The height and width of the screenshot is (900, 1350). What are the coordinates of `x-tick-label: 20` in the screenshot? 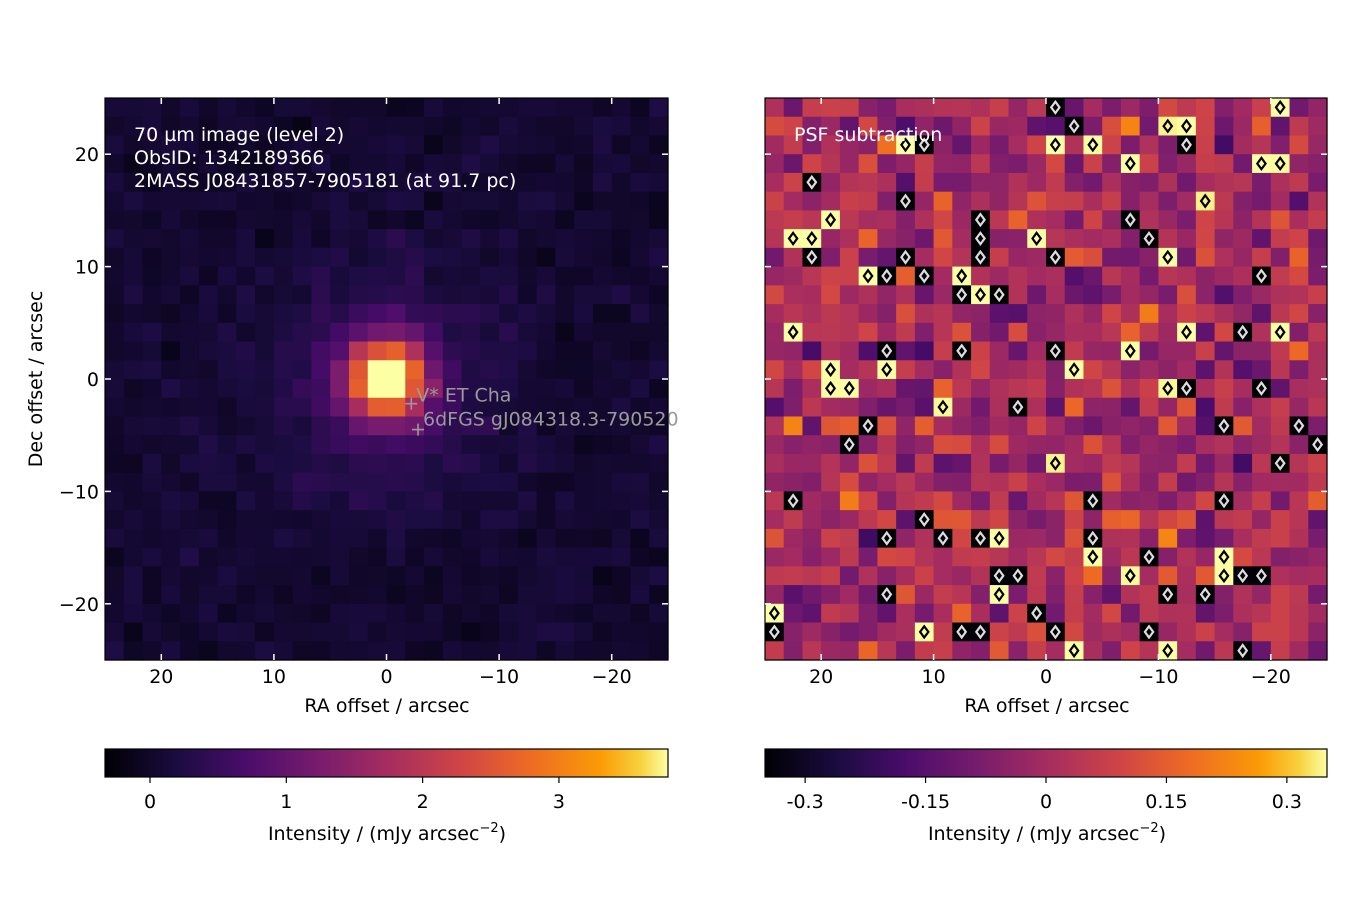 It's located at (821, 677).